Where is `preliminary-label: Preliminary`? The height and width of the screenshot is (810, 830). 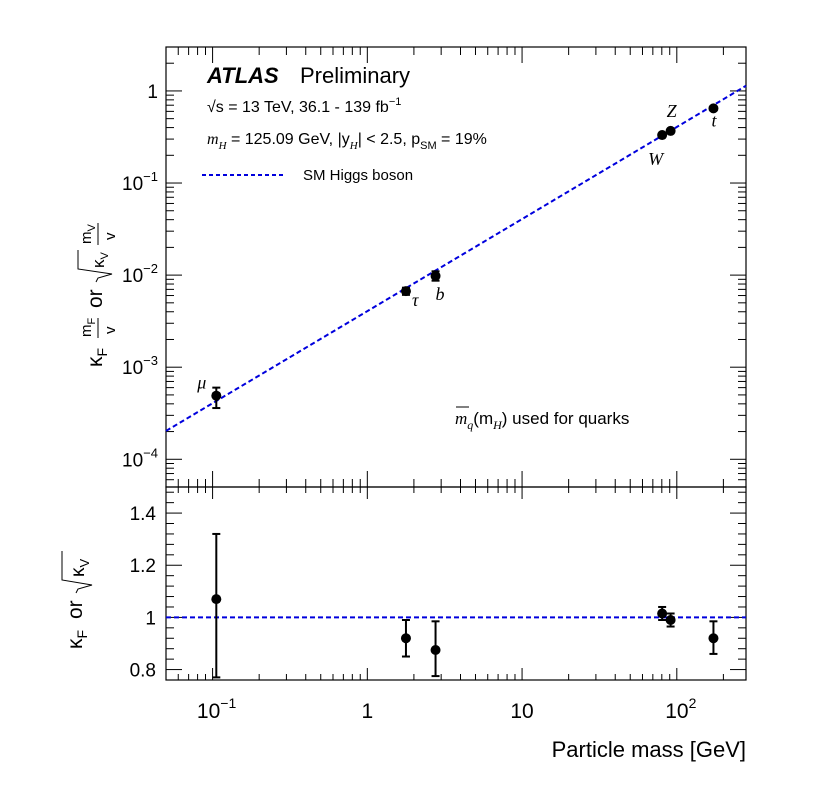
preliminary-label: Preliminary is located at coordinates (355, 75).